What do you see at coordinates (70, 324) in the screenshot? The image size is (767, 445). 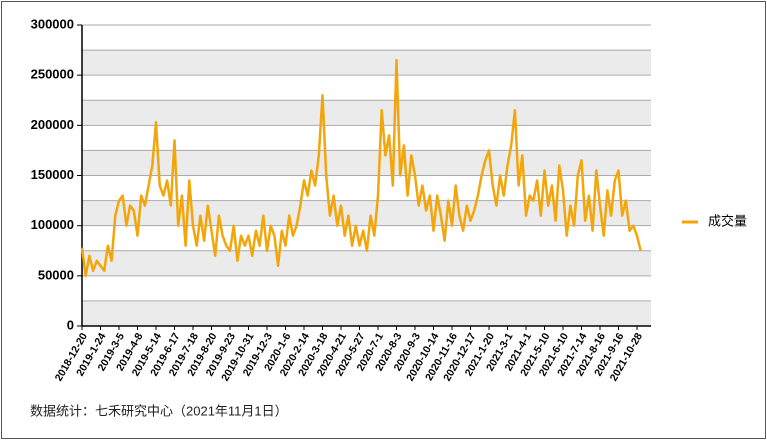 I see `y-tick-label: 0` at bounding box center [70, 324].